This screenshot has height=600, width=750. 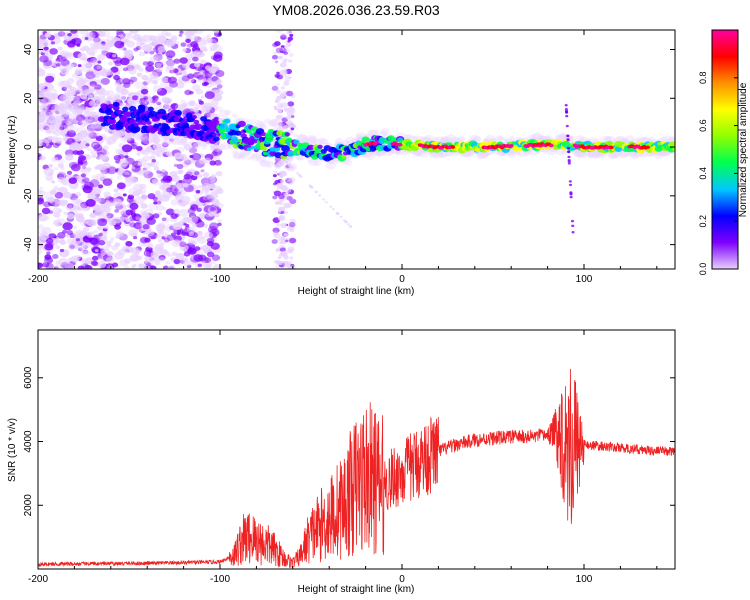 I want to click on x-tick-label: -100, so click(x=220, y=279).